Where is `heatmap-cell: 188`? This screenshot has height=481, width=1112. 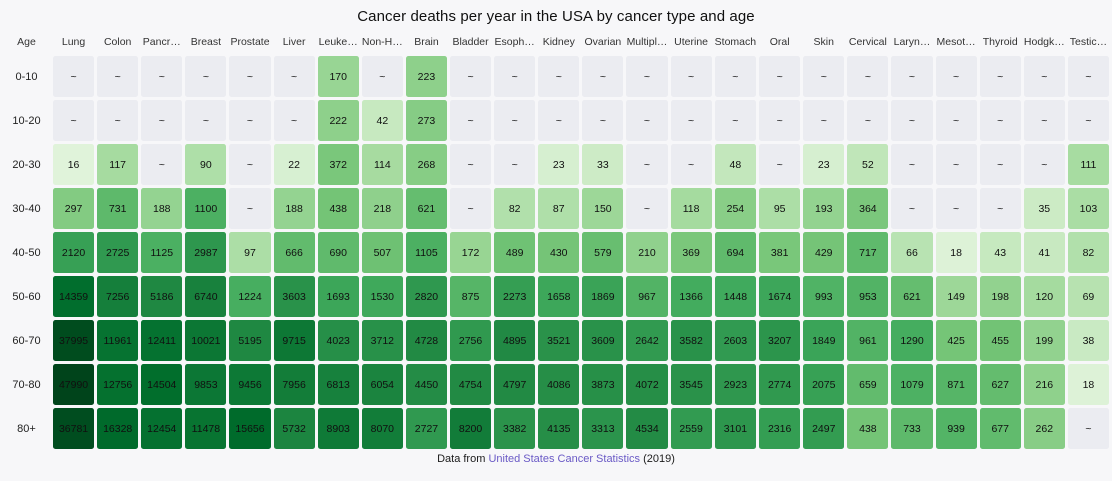
heatmap-cell: 188 is located at coordinates (162, 208).